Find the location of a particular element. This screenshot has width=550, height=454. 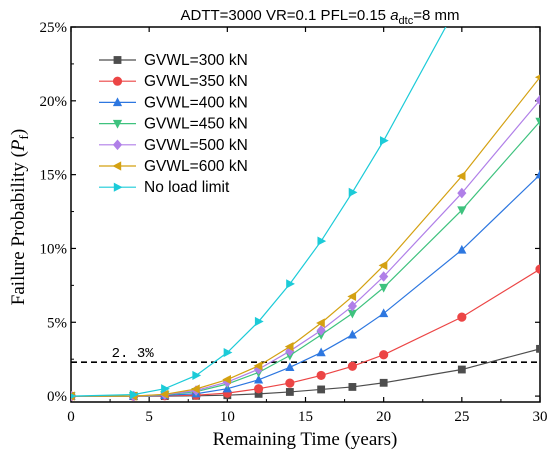

legend-item: GVWL=450 kN is located at coordinates (173, 124).